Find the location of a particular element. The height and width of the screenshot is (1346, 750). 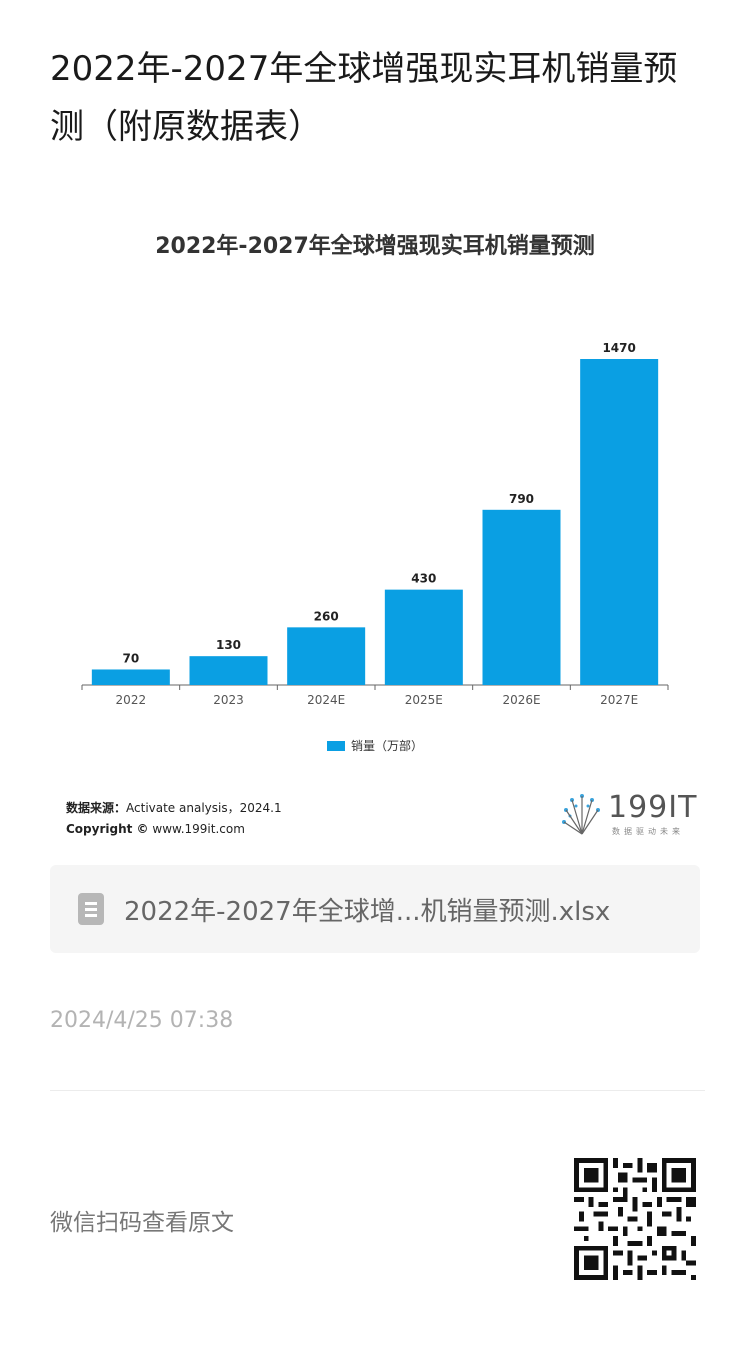

post-timestamp: 2024/4/25 07:38 is located at coordinates (142, 1020).